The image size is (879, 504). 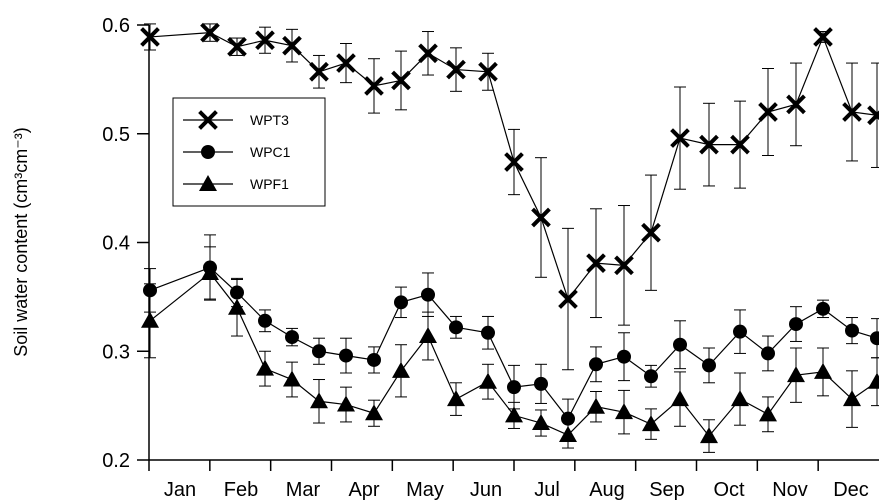 What do you see at coordinates (486, 490) in the screenshot?
I see `x-tick-label: Jun` at bounding box center [486, 490].